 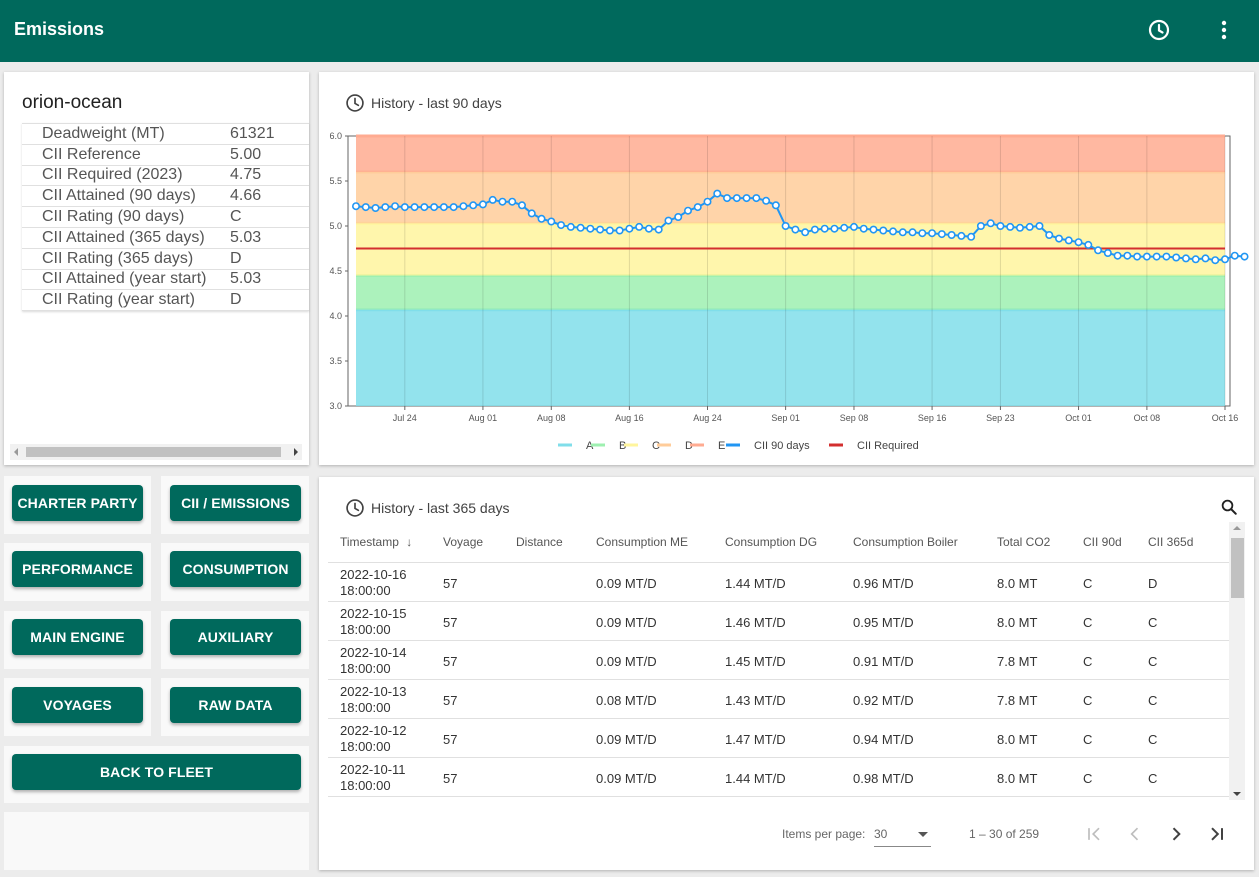 What do you see at coordinates (77, 503) in the screenshot?
I see `charter-party-button: CHARTER PARTY` at bounding box center [77, 503].